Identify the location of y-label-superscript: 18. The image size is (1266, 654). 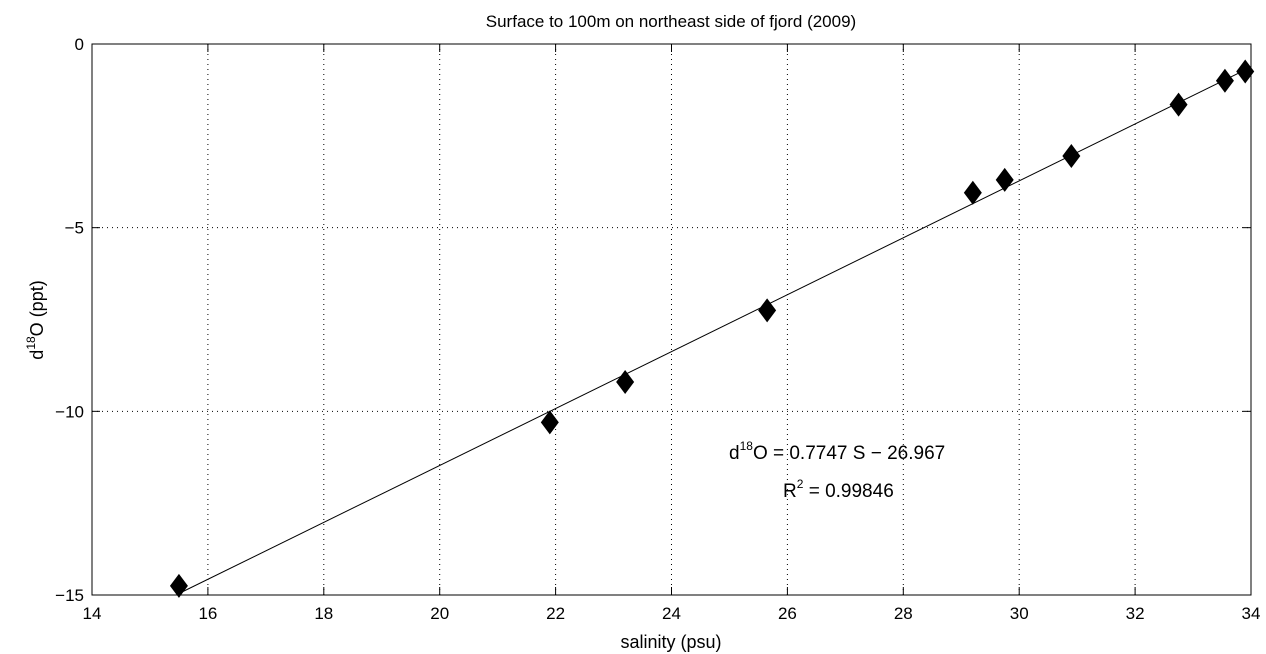
(31, 343).